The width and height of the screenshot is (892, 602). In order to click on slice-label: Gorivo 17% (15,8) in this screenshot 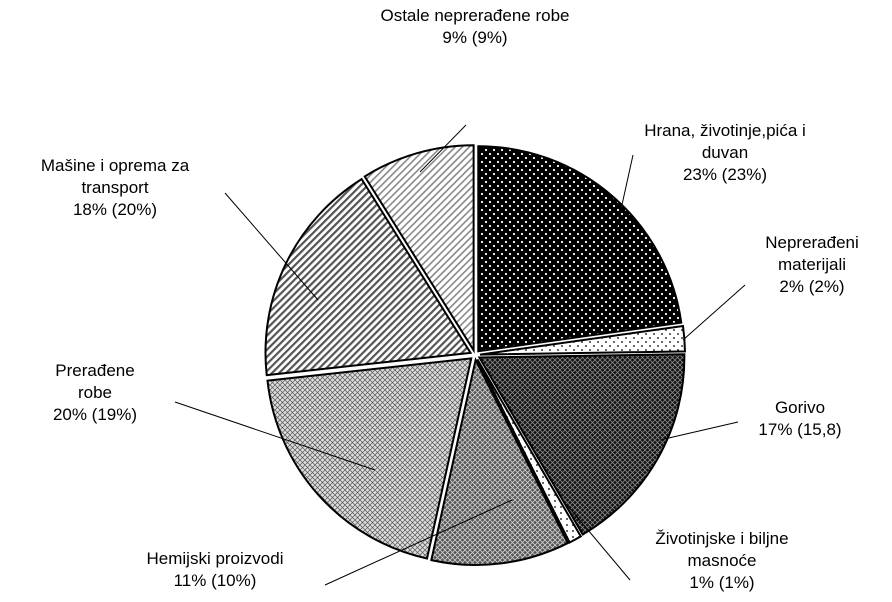, I will do `click(800, 419)`.